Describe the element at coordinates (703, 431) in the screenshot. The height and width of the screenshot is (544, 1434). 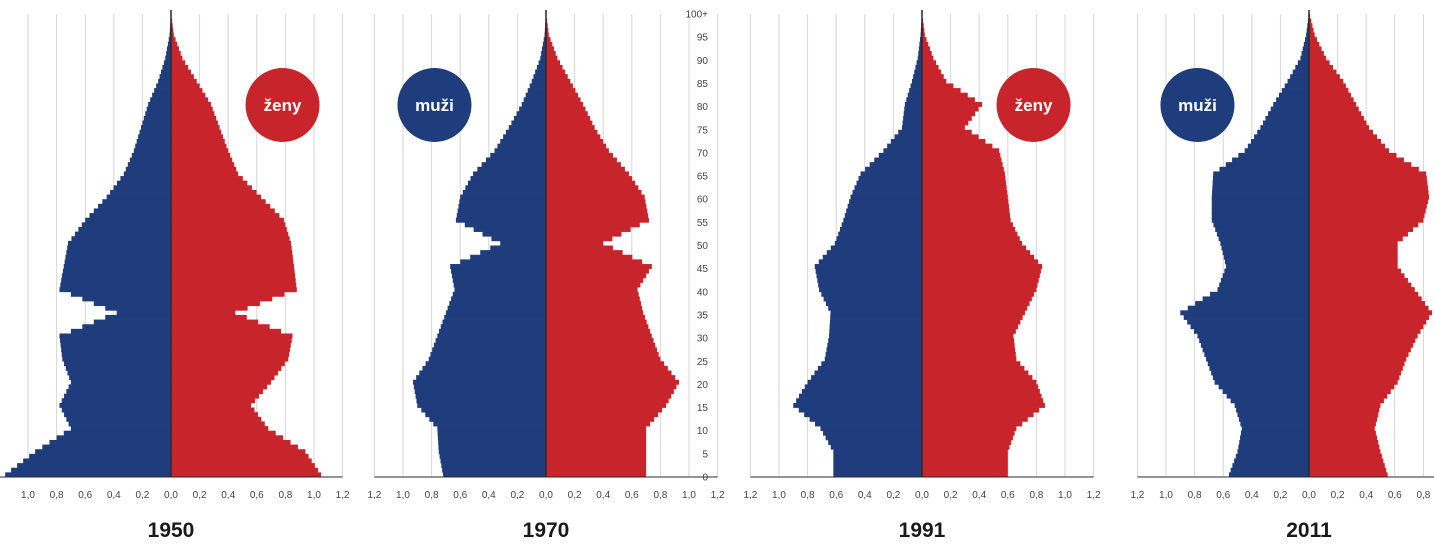
I see `age-tick-label: 10` at that location.